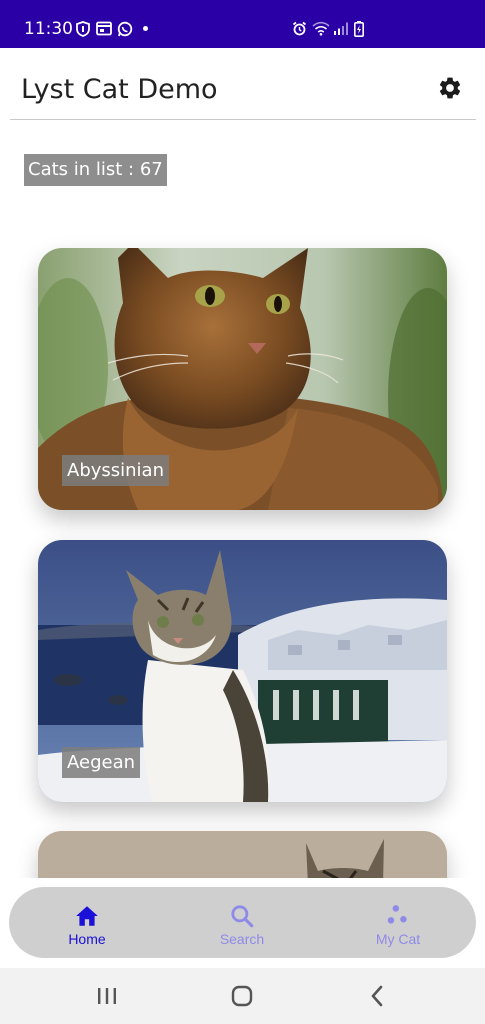  I want to click on paw-dots-icon, so click(397, 914).